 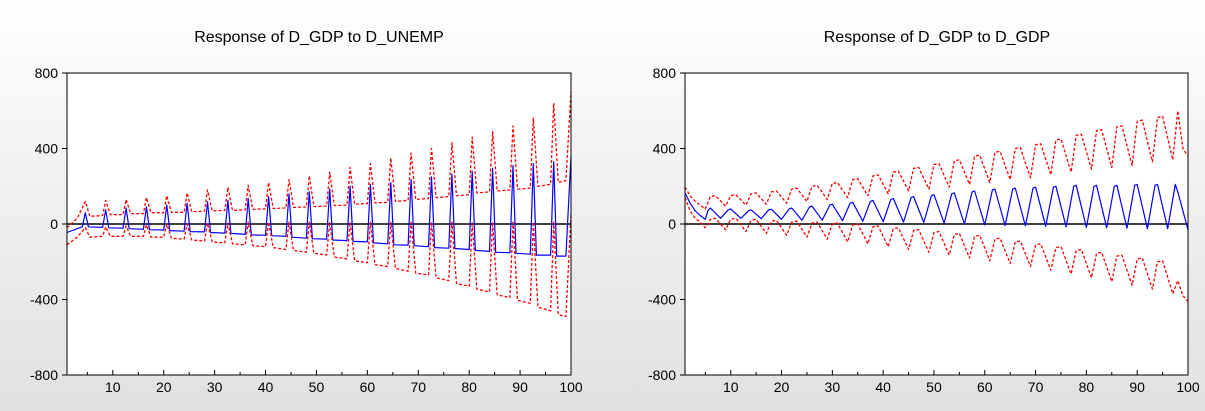 I want to click on chart-title: Response of D_GDP to D_UNEMP, so click(x=319, y=37).